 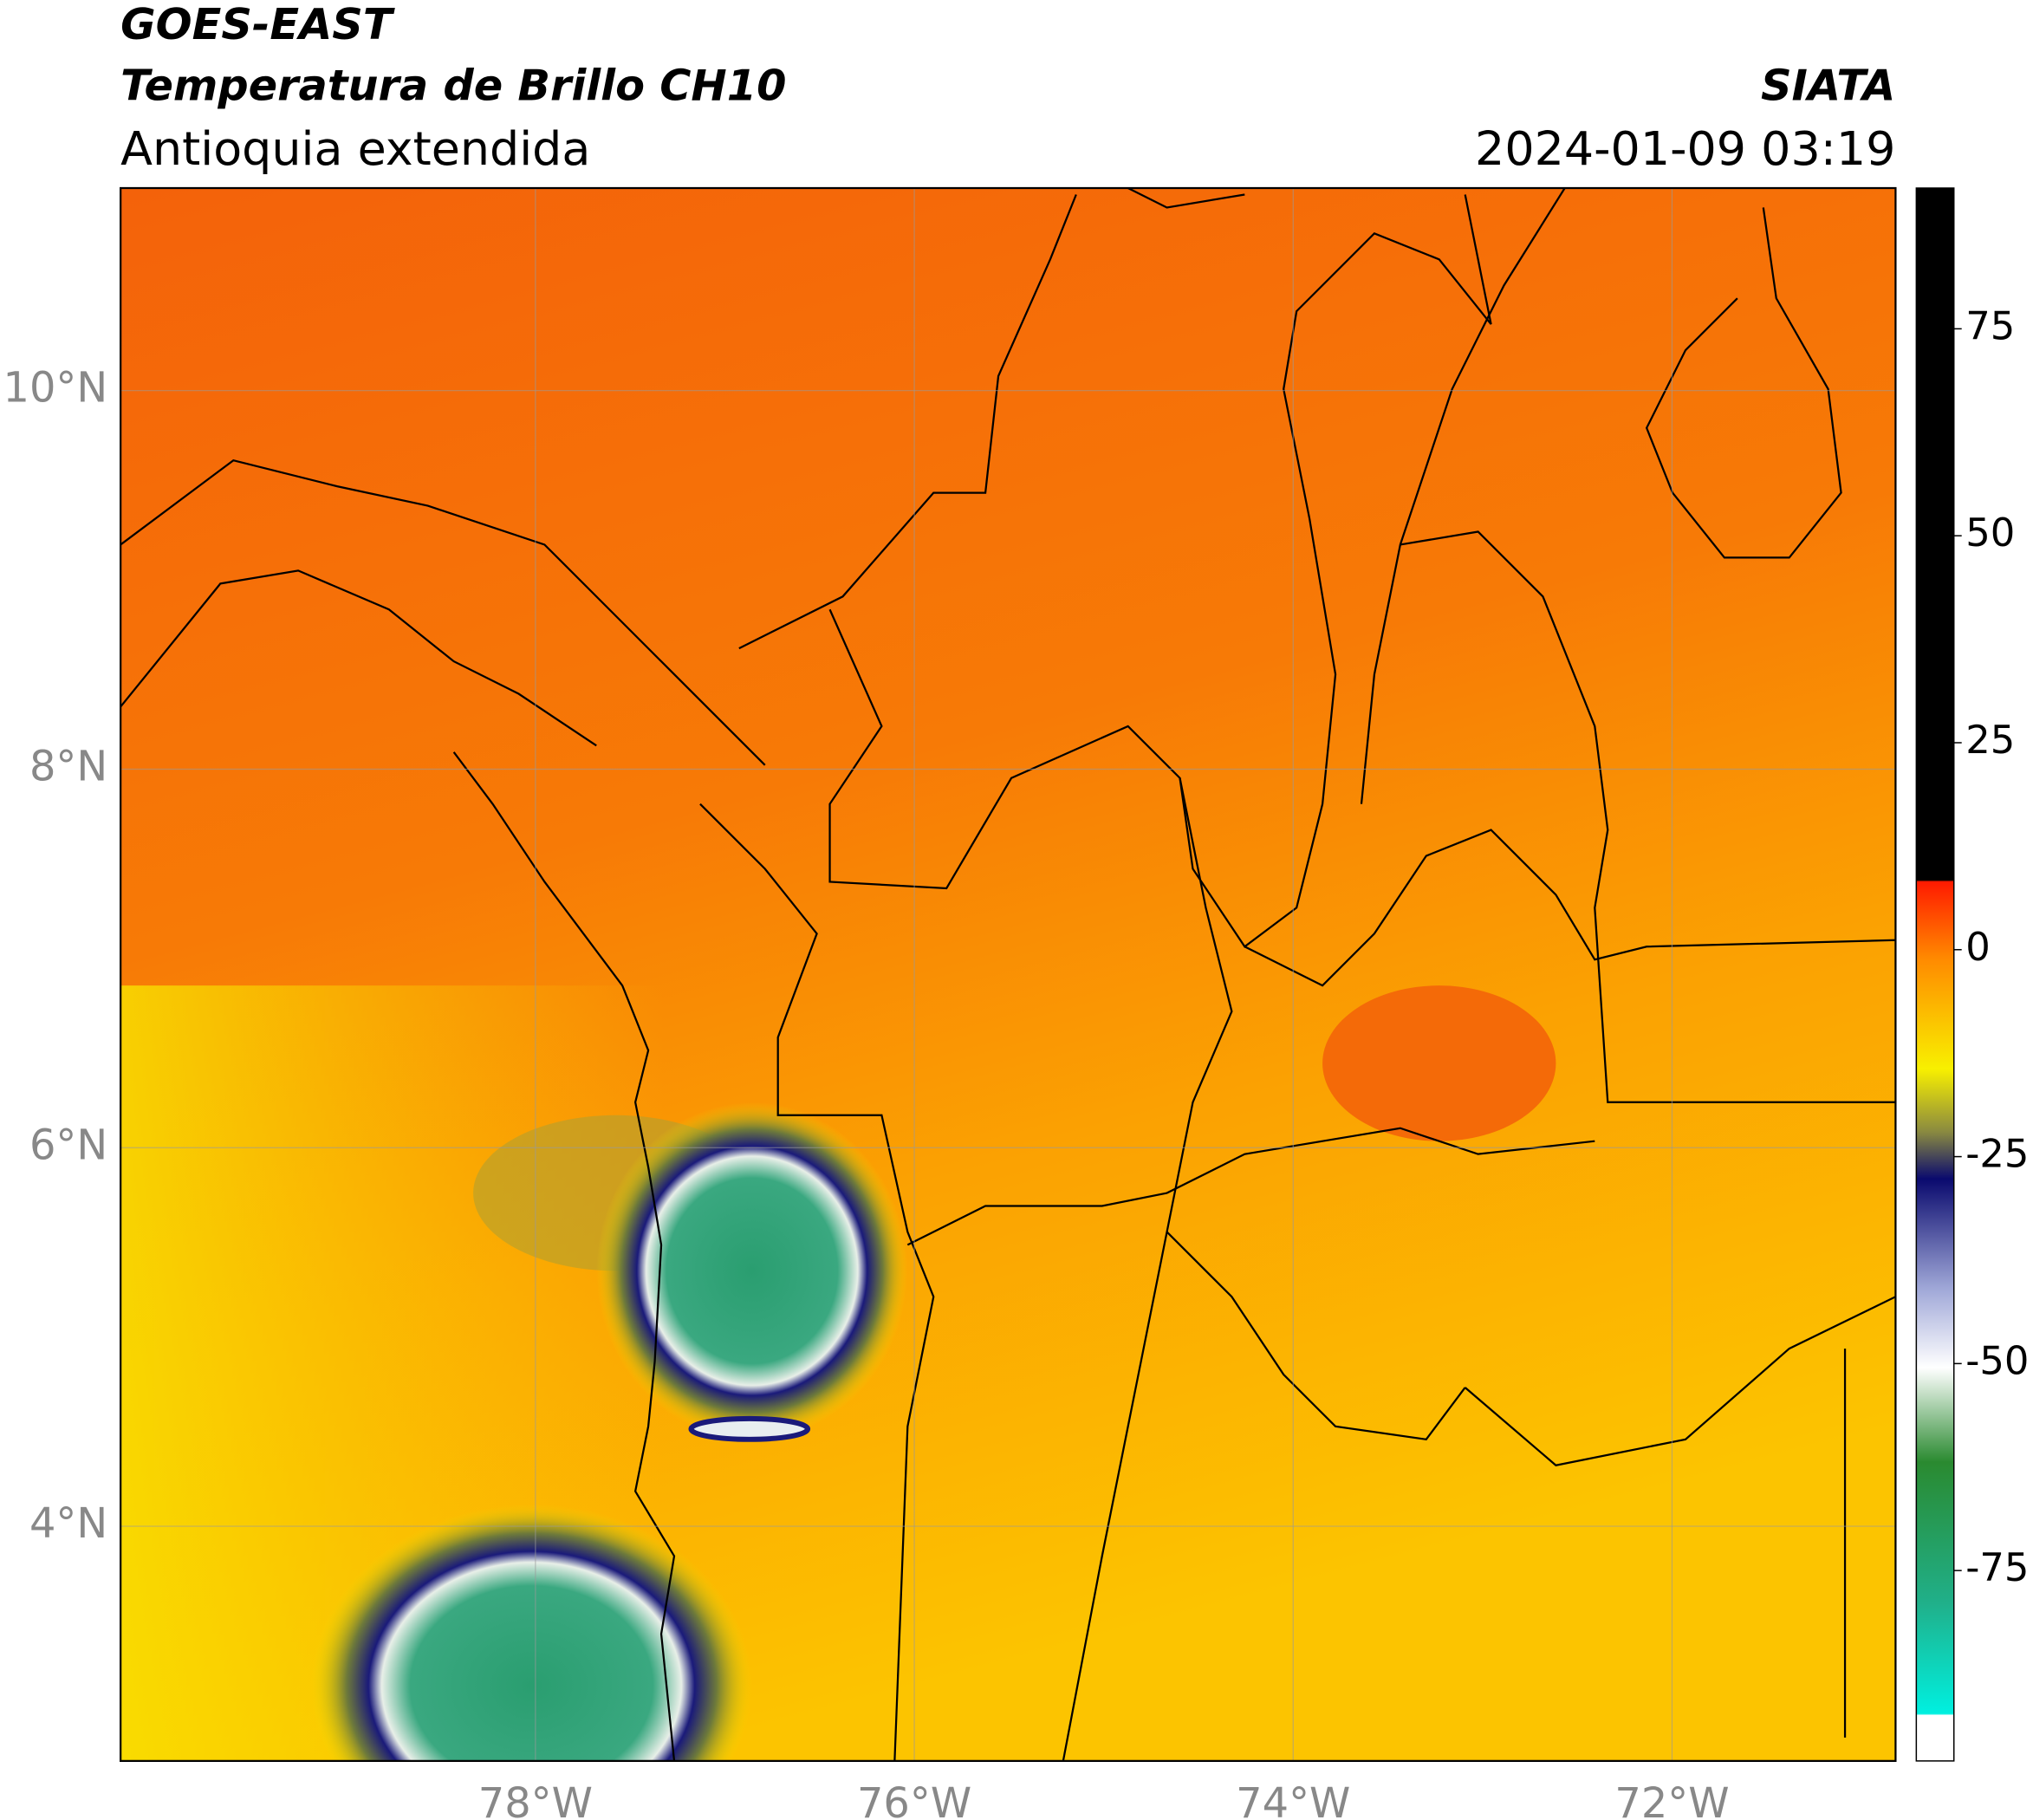 What do you see at coordinates (1671, 1800) in the screenshot?
I see `lon-tick-label: 72°W` at bounding box center [1671, 1800].